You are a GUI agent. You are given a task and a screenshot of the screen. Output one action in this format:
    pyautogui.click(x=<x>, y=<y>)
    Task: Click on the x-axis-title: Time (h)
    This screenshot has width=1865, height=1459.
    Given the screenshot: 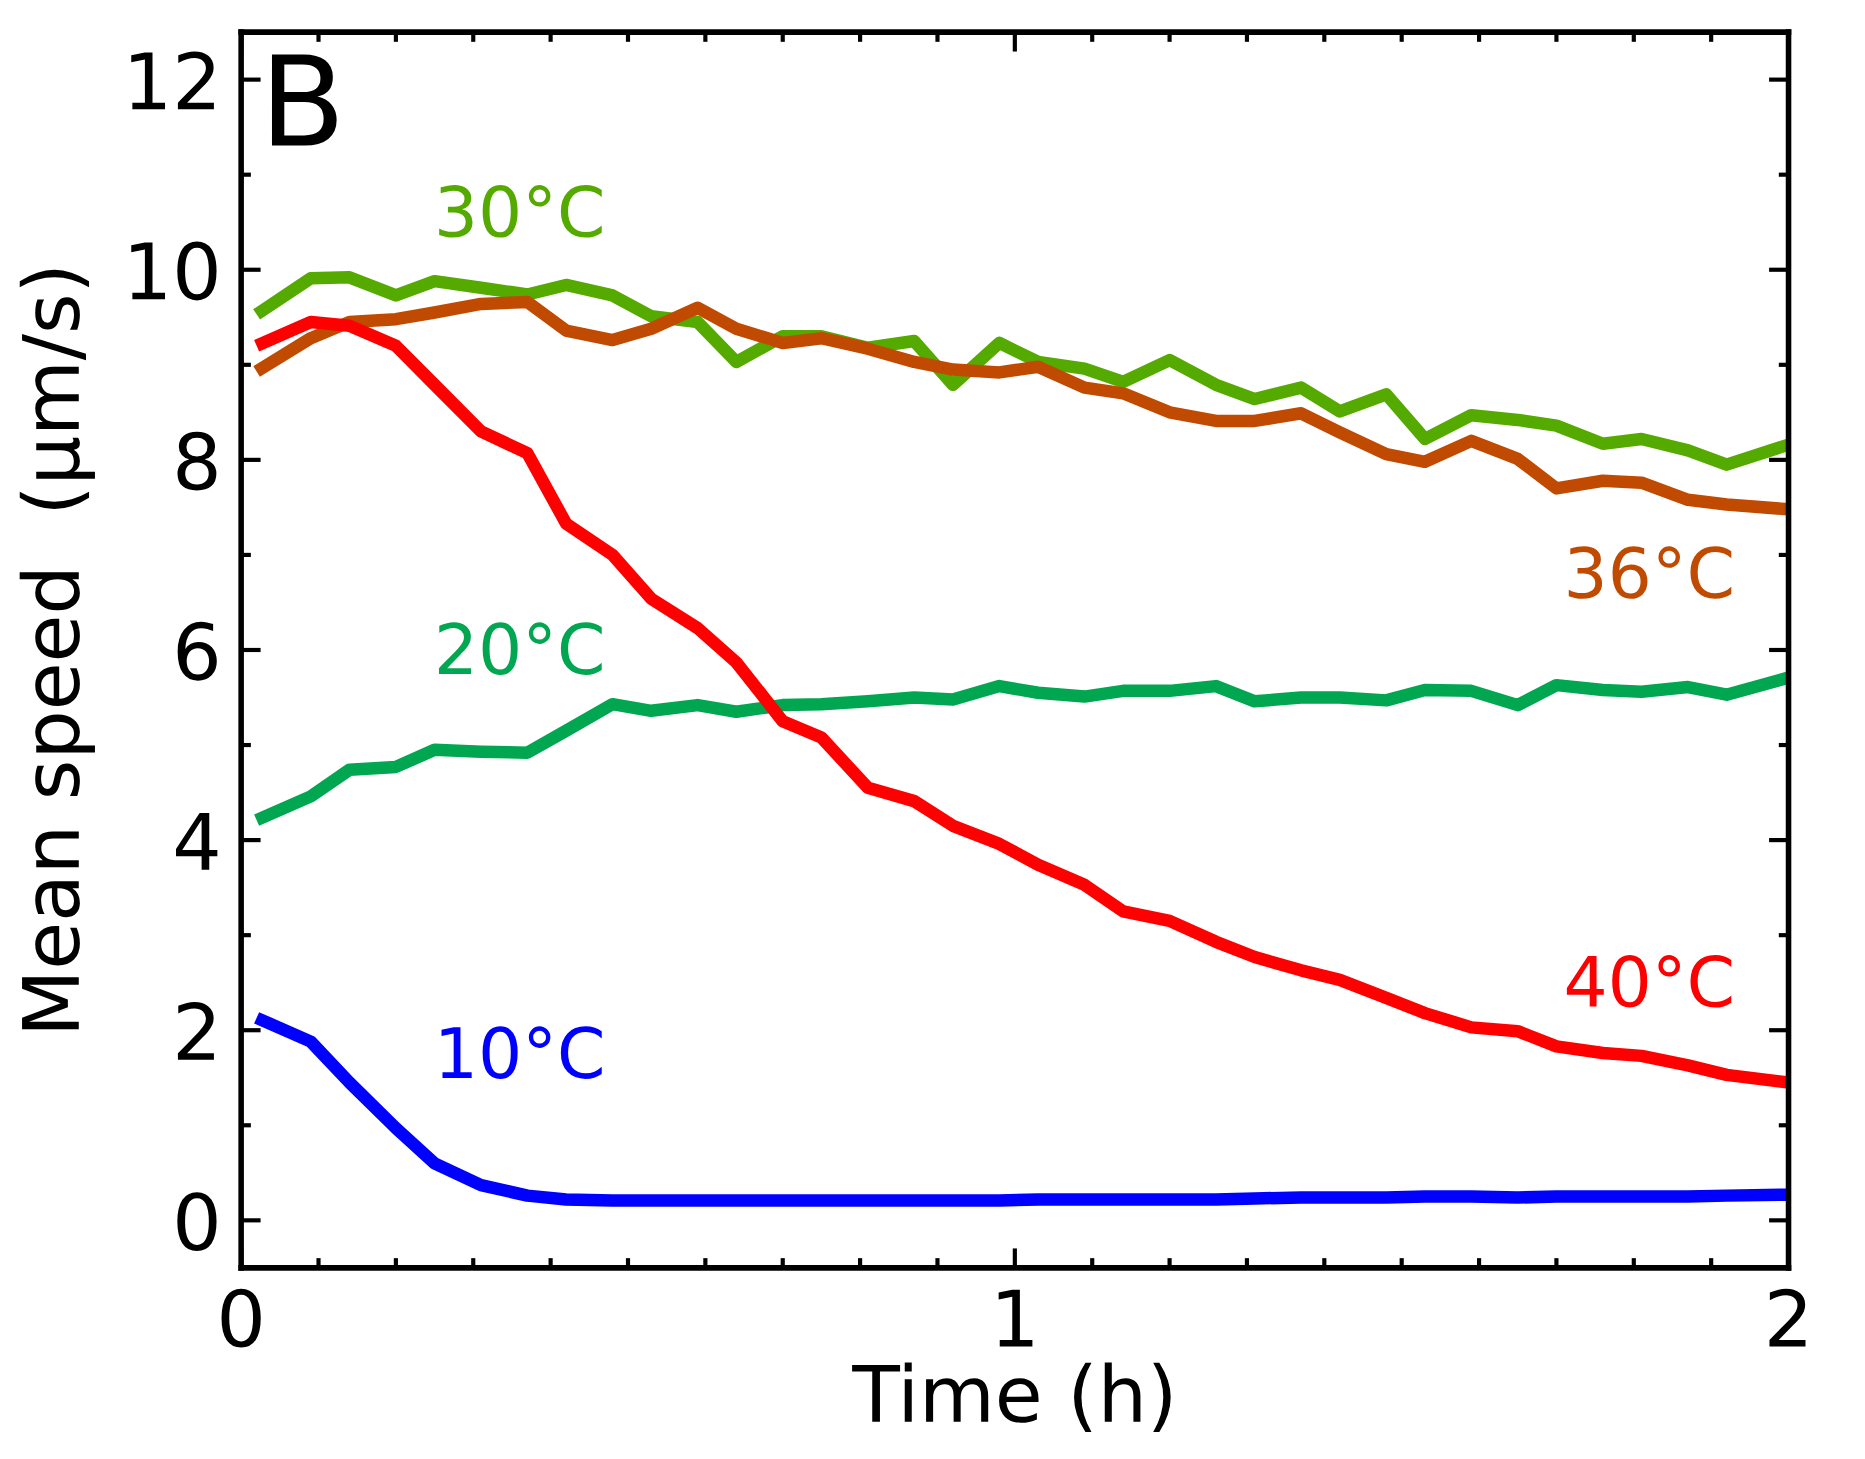 What is the action you would take?
    pyautogui.click(x=1011, y=1397)
    